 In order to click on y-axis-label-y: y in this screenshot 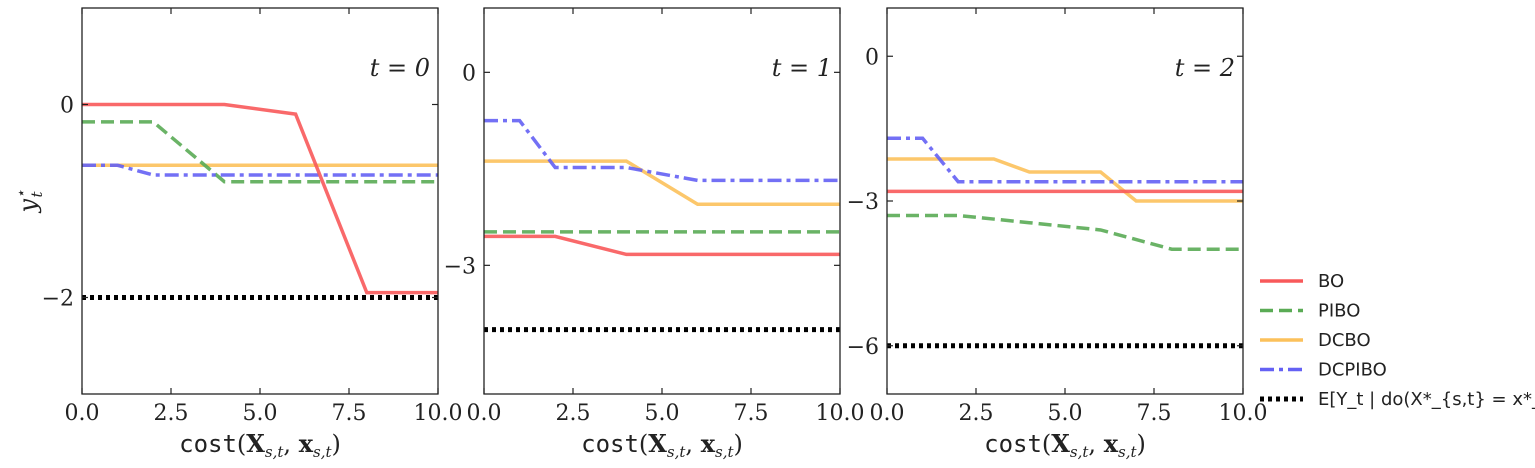, I will do `click(28, 205)`.